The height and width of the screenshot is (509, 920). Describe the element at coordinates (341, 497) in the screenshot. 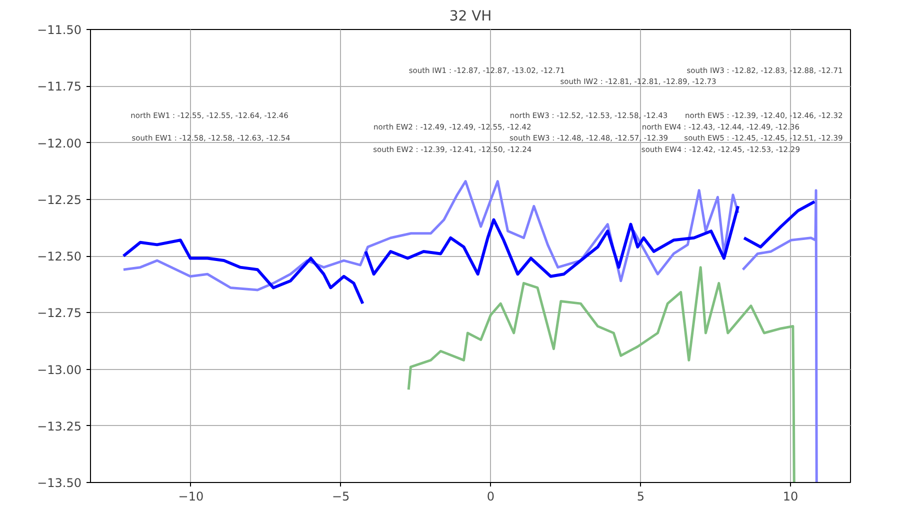

I see `x-tick-label: −5` at that location.